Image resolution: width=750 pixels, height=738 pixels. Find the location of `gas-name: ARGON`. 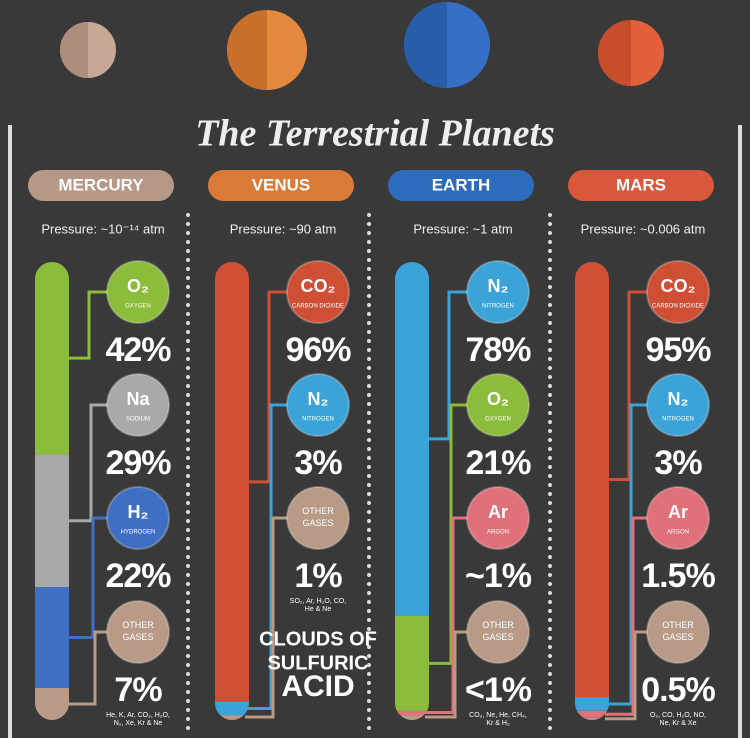

gas-name: ARGON is located at coordinates (498, 533).